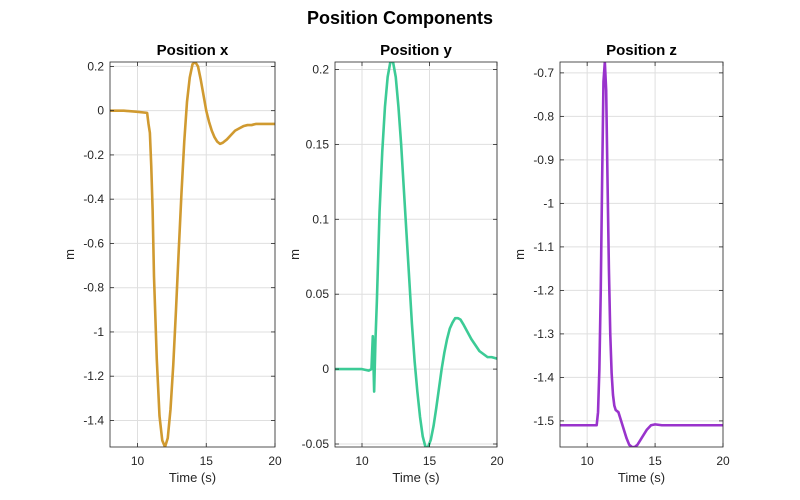 This screenshot has width=800, height=500. I want to click on subplot-title-y: Position y, so click(416, 50).